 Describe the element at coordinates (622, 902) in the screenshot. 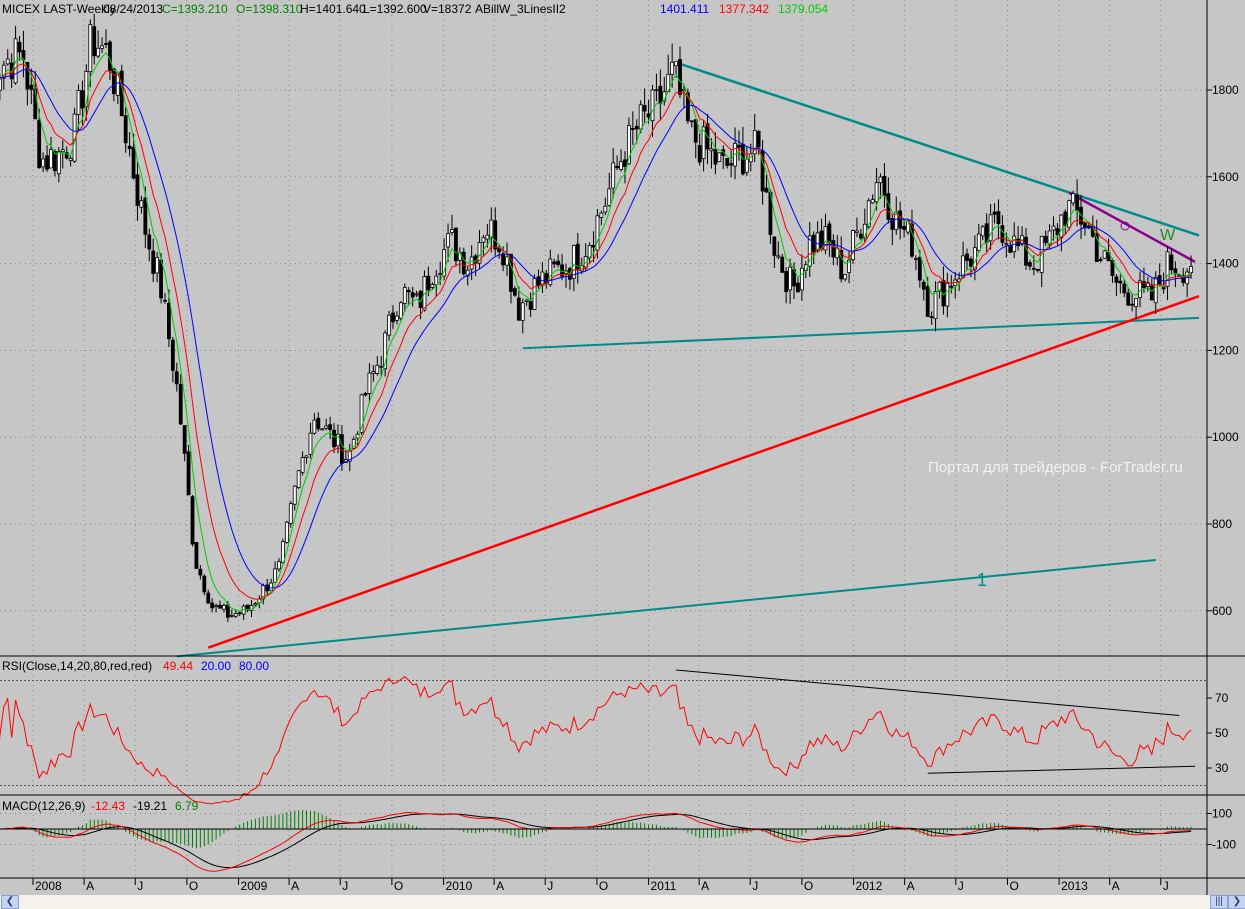

I see `horizontal-scrollbar: ❮ ||| ❯` at that location.